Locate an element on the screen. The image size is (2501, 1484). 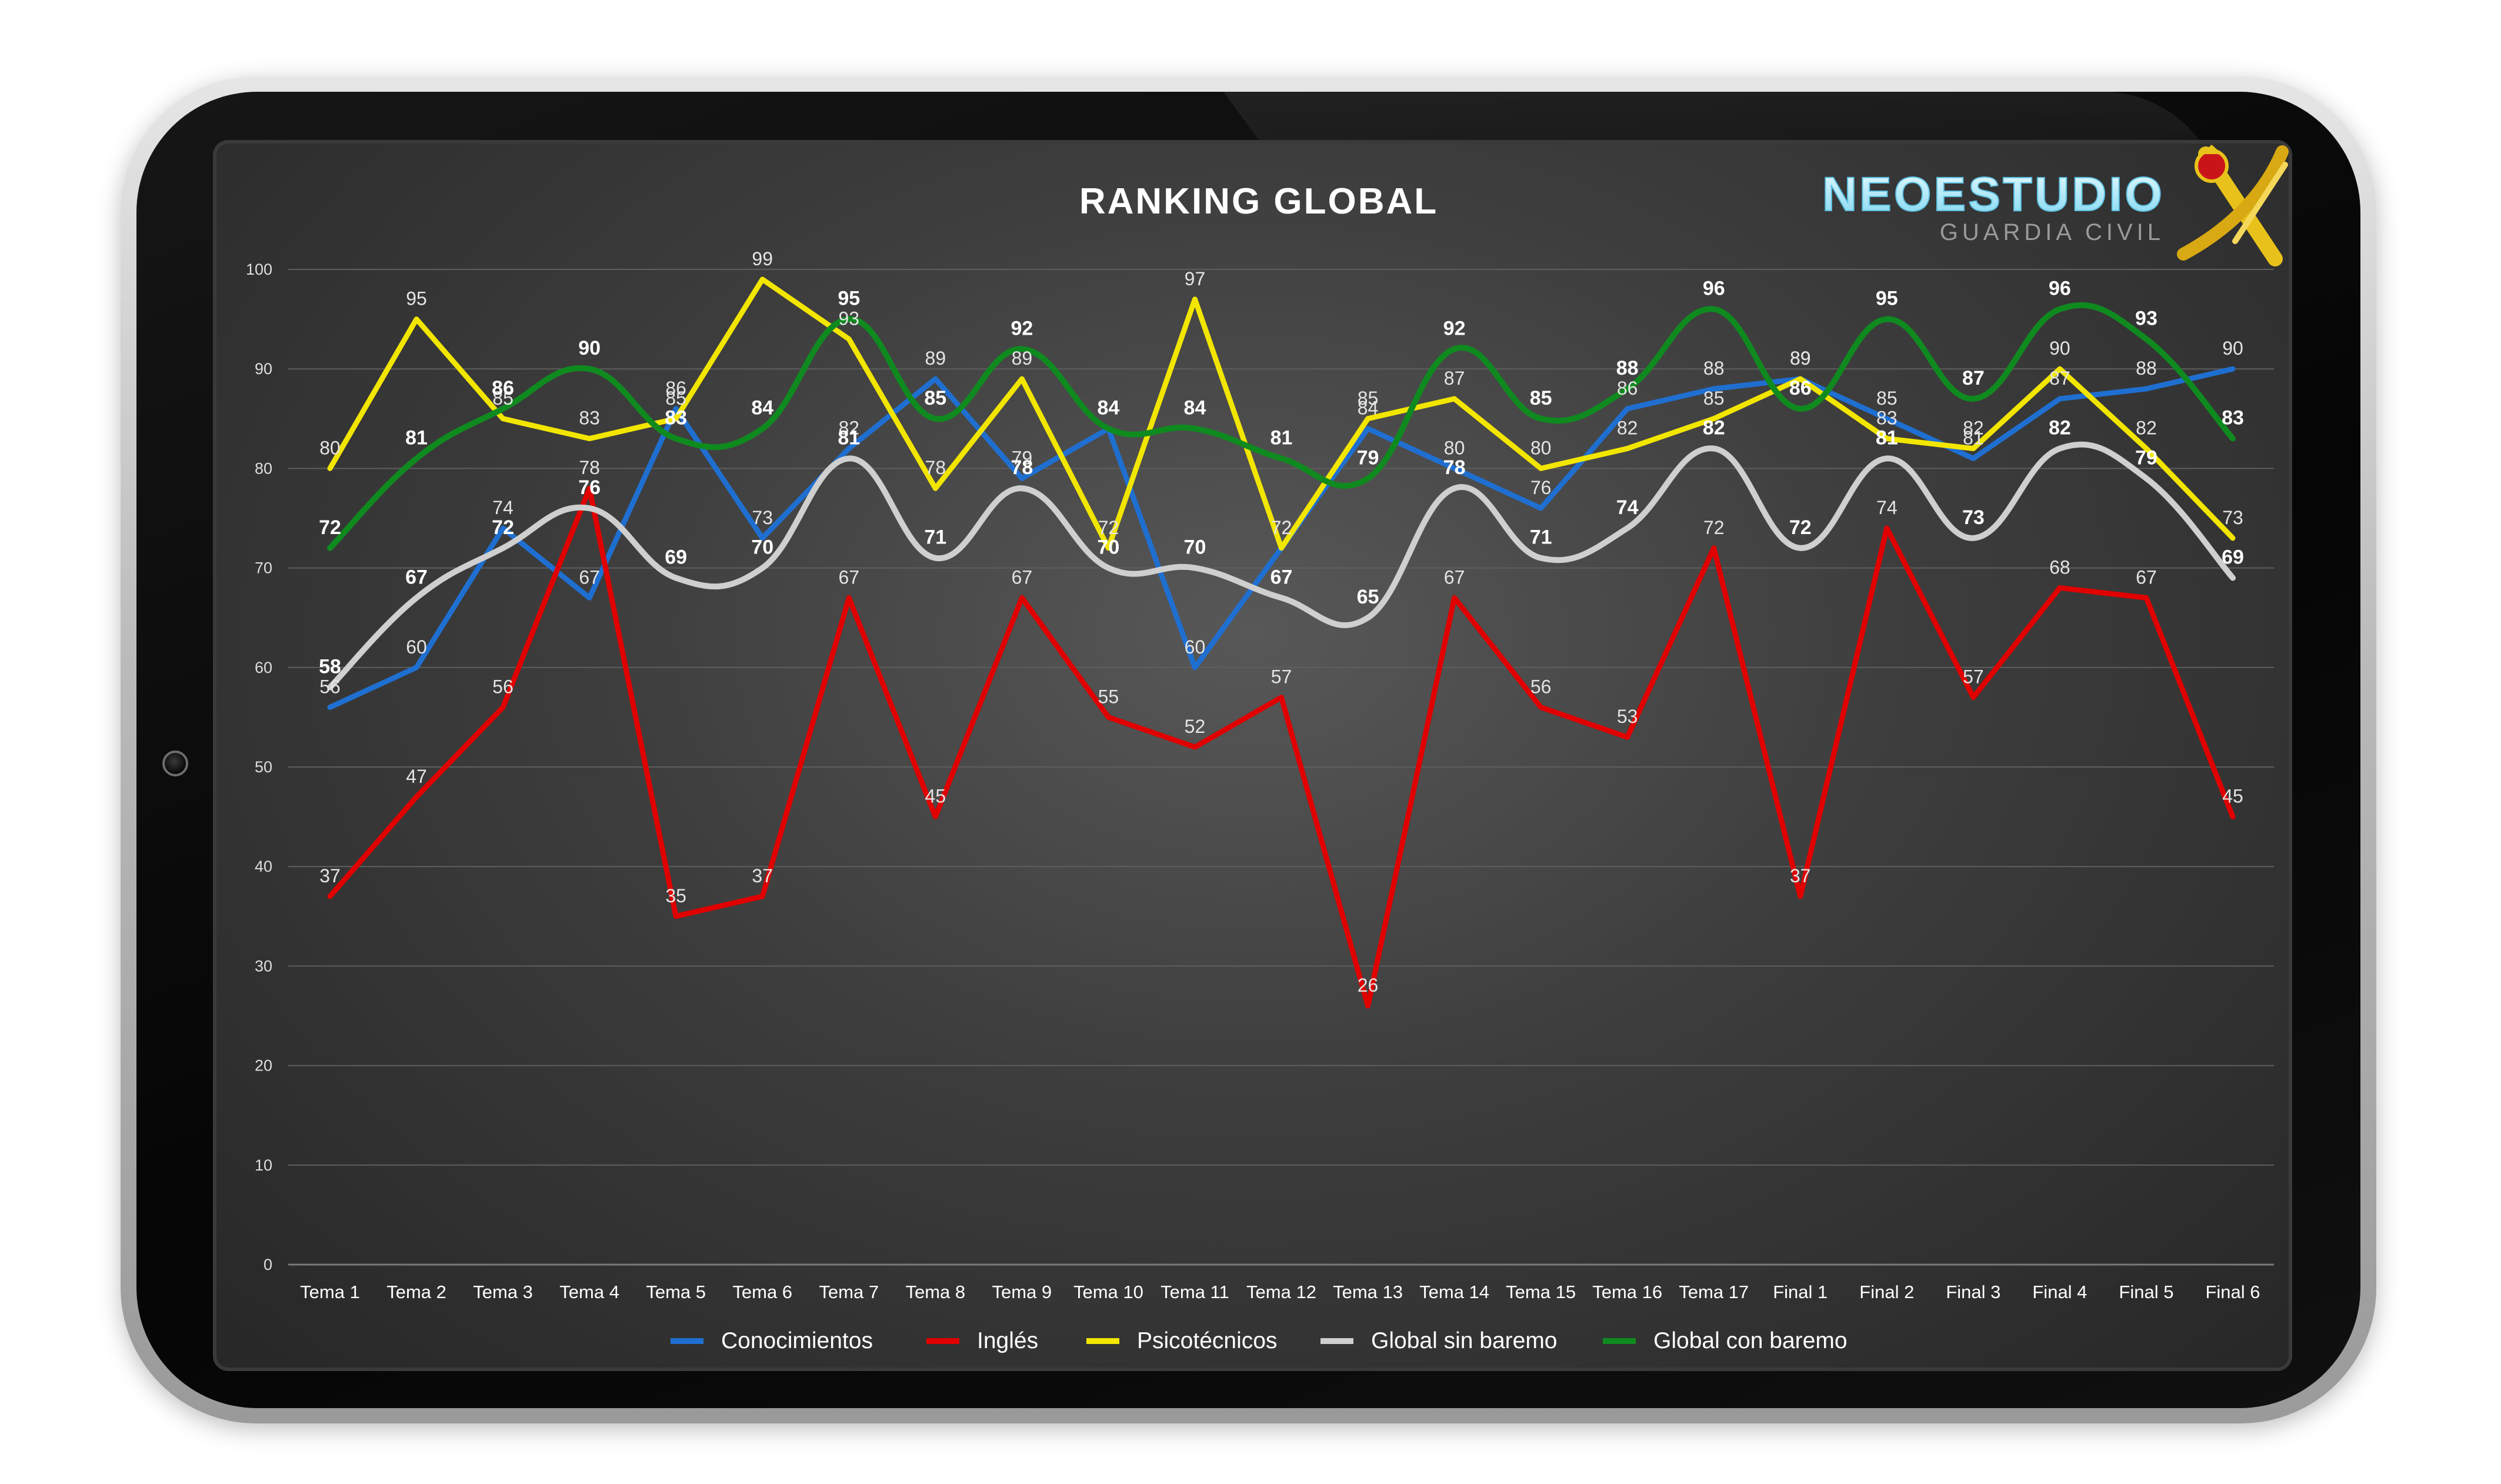
guardia-civil-emblem-icon is located at coordinates (2233, 206).